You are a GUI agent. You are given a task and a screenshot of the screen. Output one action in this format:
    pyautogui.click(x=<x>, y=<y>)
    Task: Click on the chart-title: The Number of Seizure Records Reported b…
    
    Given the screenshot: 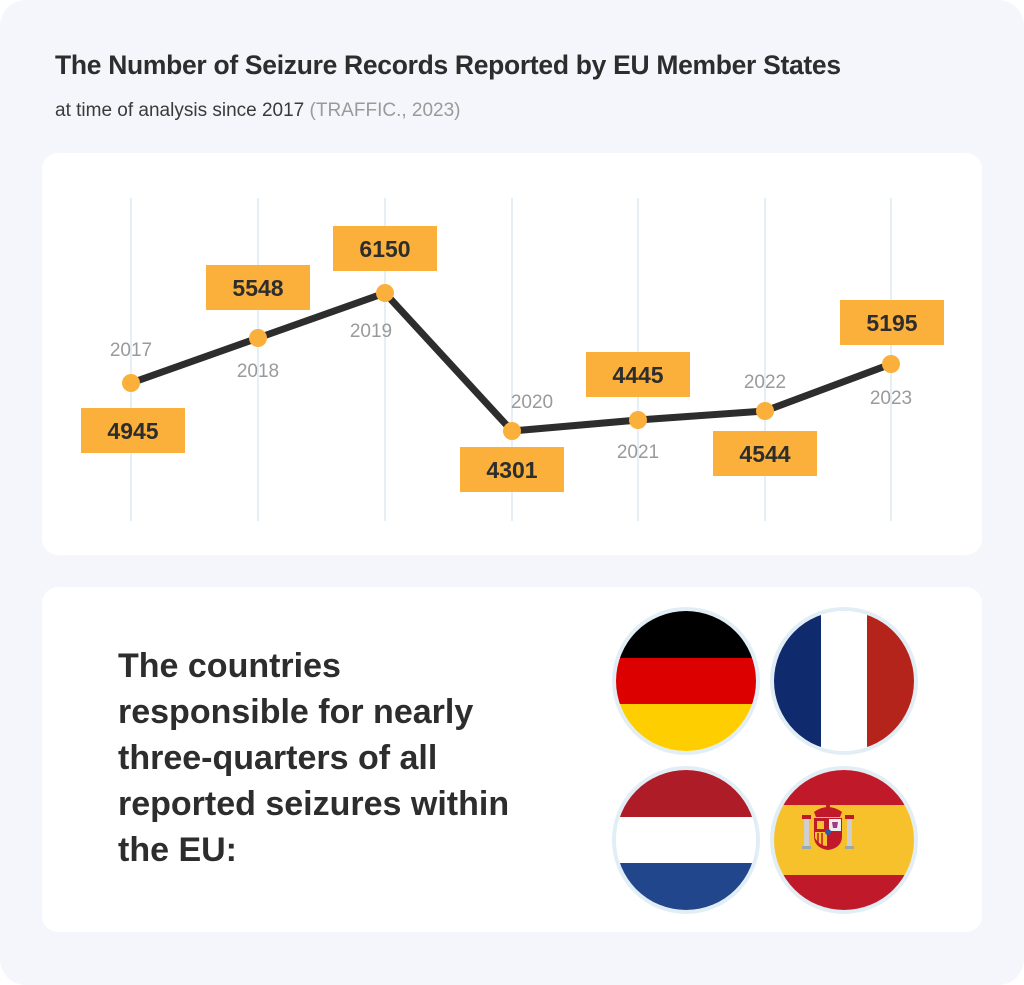 What is the action you would take?
    pyautogui.click(x=448, y=65)
    